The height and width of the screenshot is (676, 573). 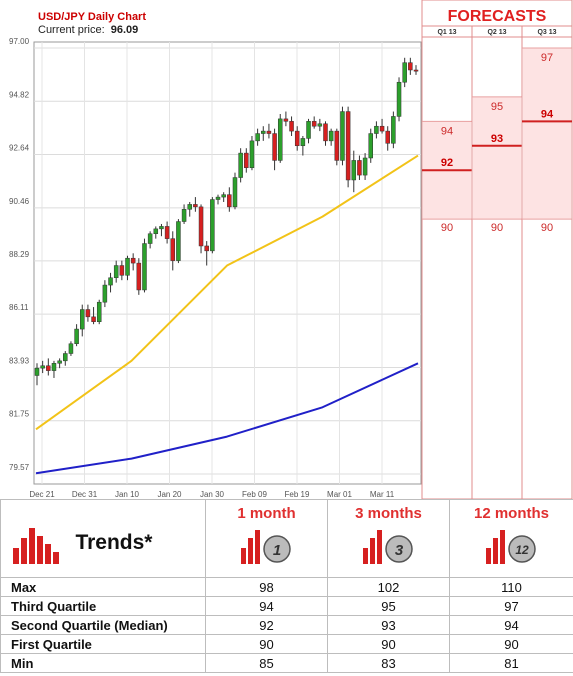 What do you see at coordinates (114, 542) in the screenshot?
I see `trends-title: Trends*` at bounding box center [114, 542].